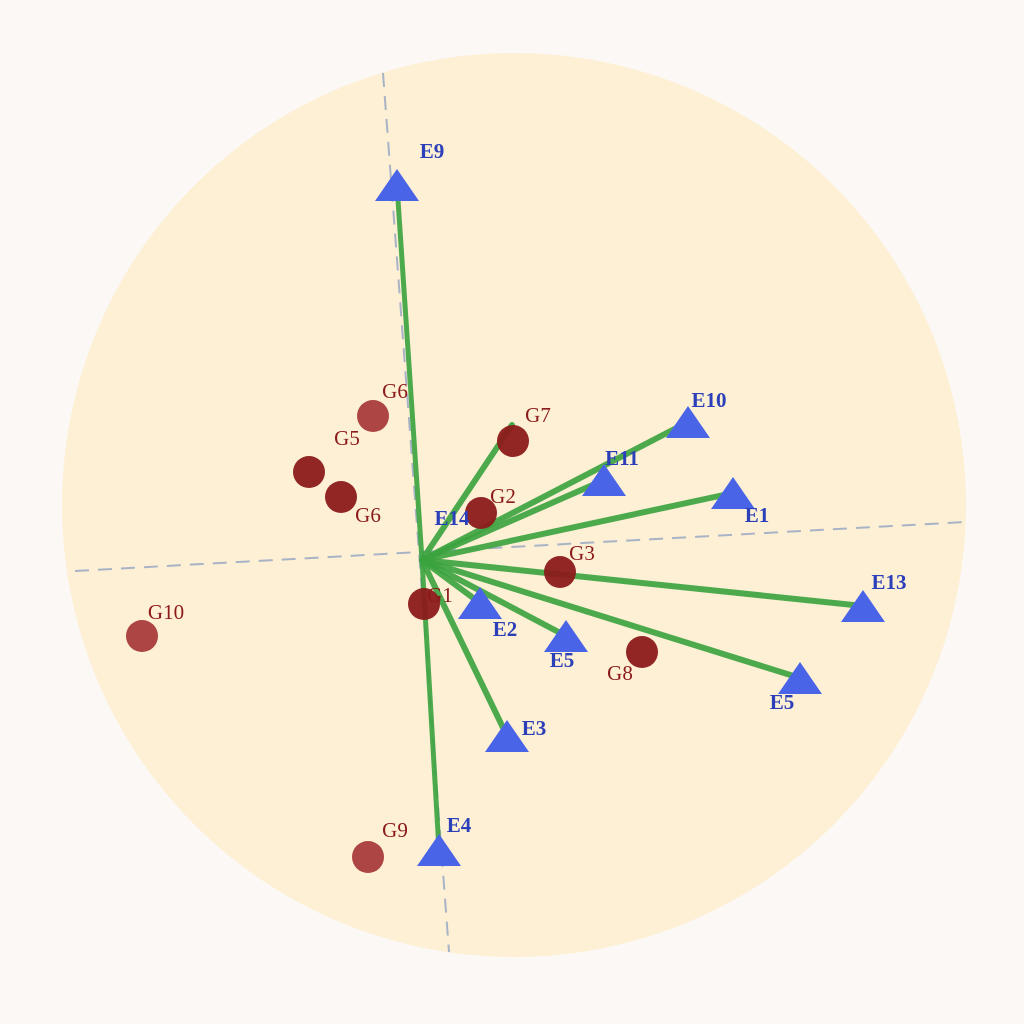 This screenshot has height=1024, width=1024. I want to click on x-axis-line, so click(520, 546).